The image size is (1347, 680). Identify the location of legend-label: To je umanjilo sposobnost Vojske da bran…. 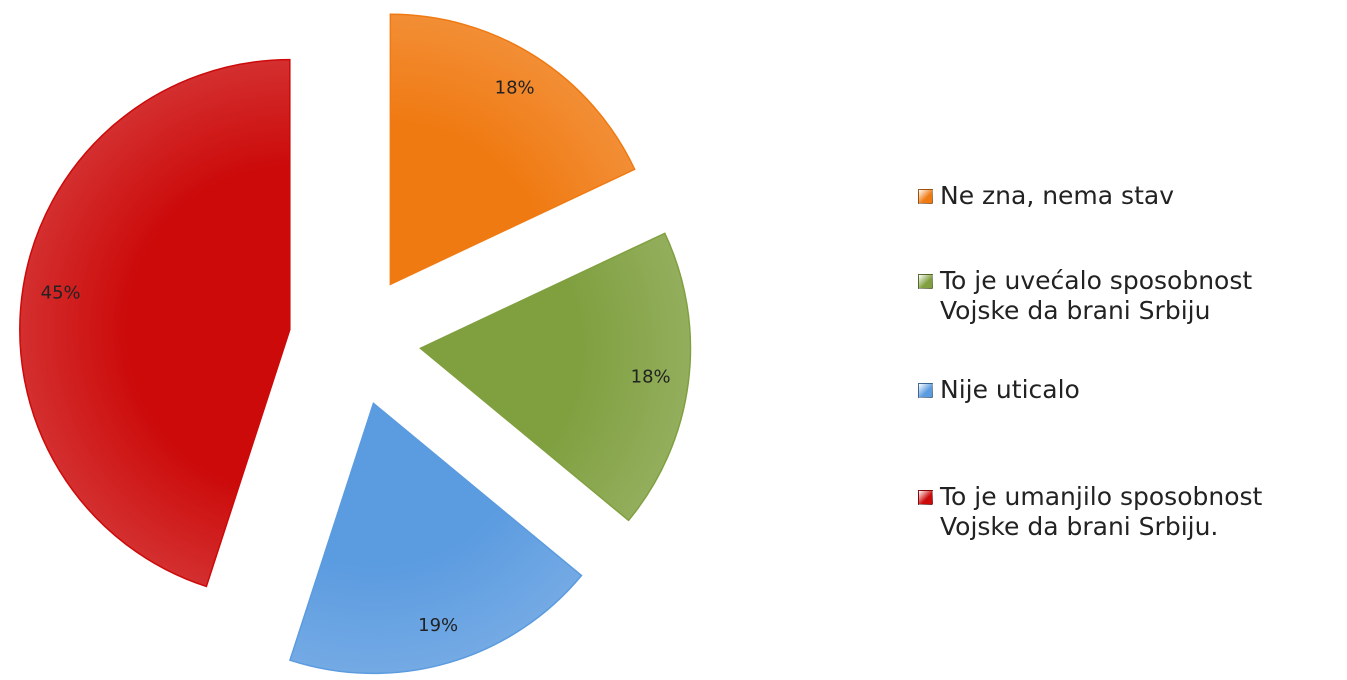
(1101, 511).